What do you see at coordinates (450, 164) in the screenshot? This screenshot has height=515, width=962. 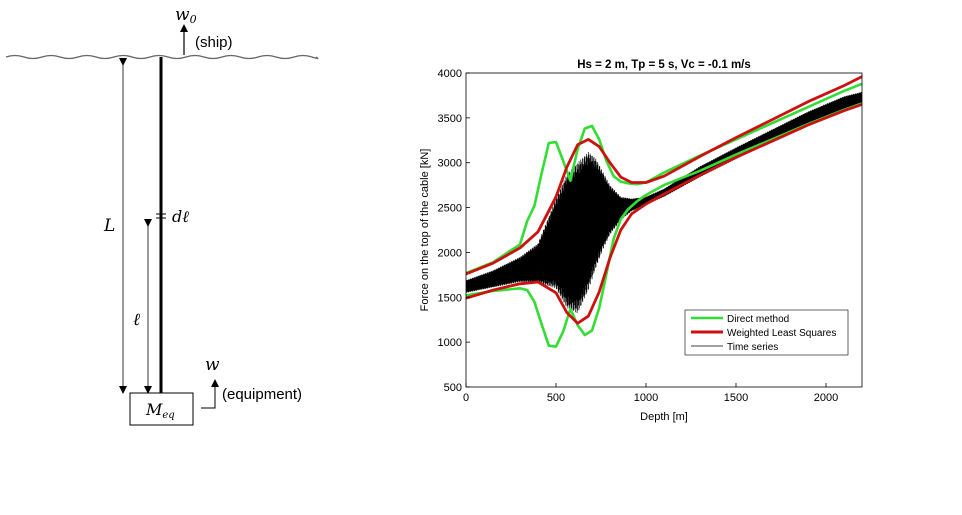 I see `y-tick-label: 3000` at bounding box center [450, 164].